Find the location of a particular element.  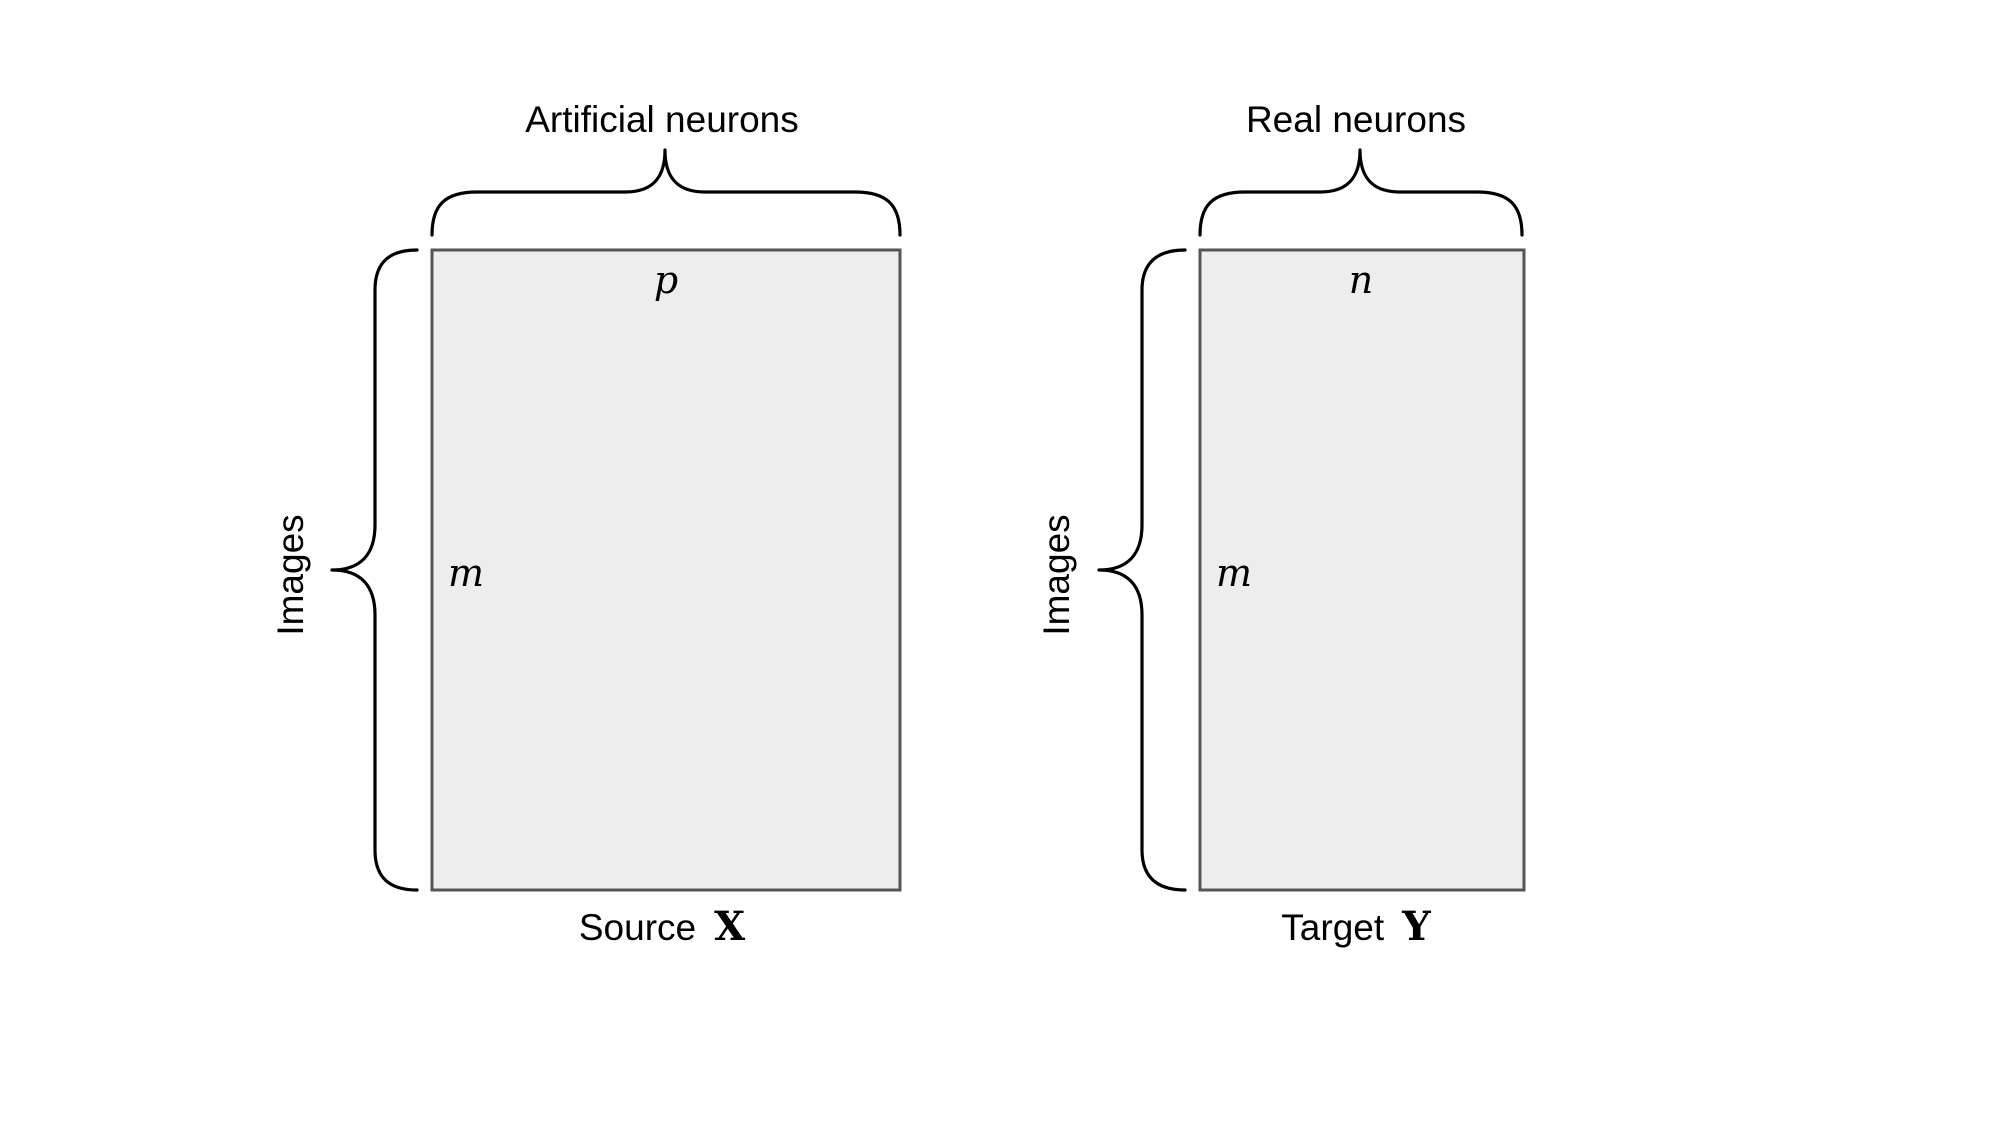

left-col-symbol: p is located at coordinates (666, 280).